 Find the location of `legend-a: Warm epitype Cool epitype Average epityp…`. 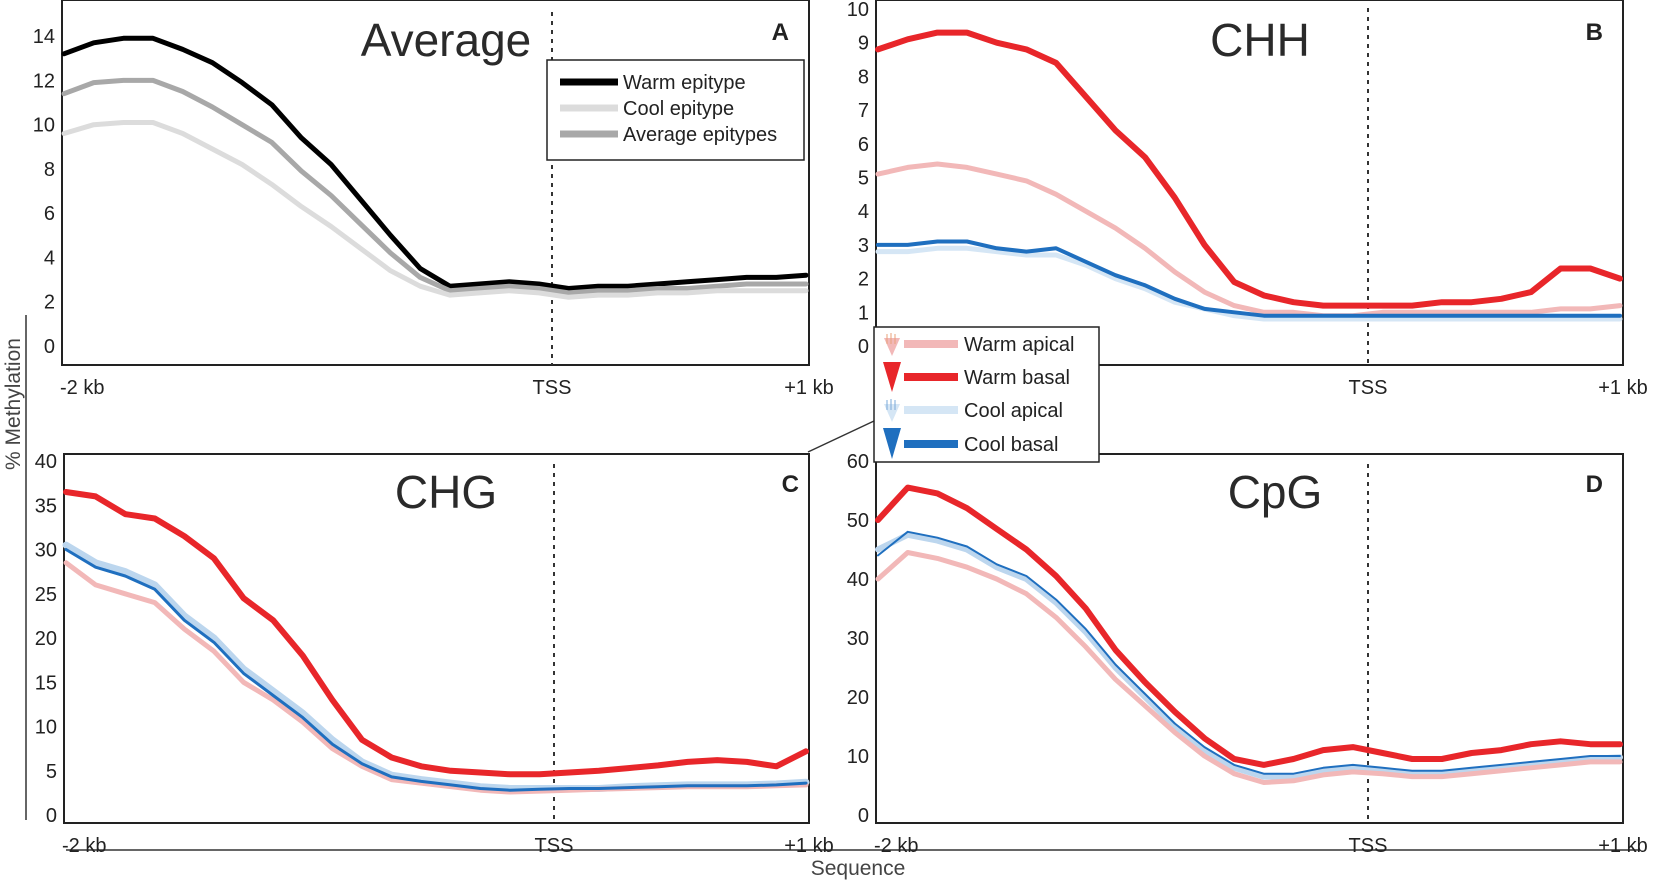

legend-a: Warm epitype Cool epitype Average epityp… is located at coordinates (675, 110).